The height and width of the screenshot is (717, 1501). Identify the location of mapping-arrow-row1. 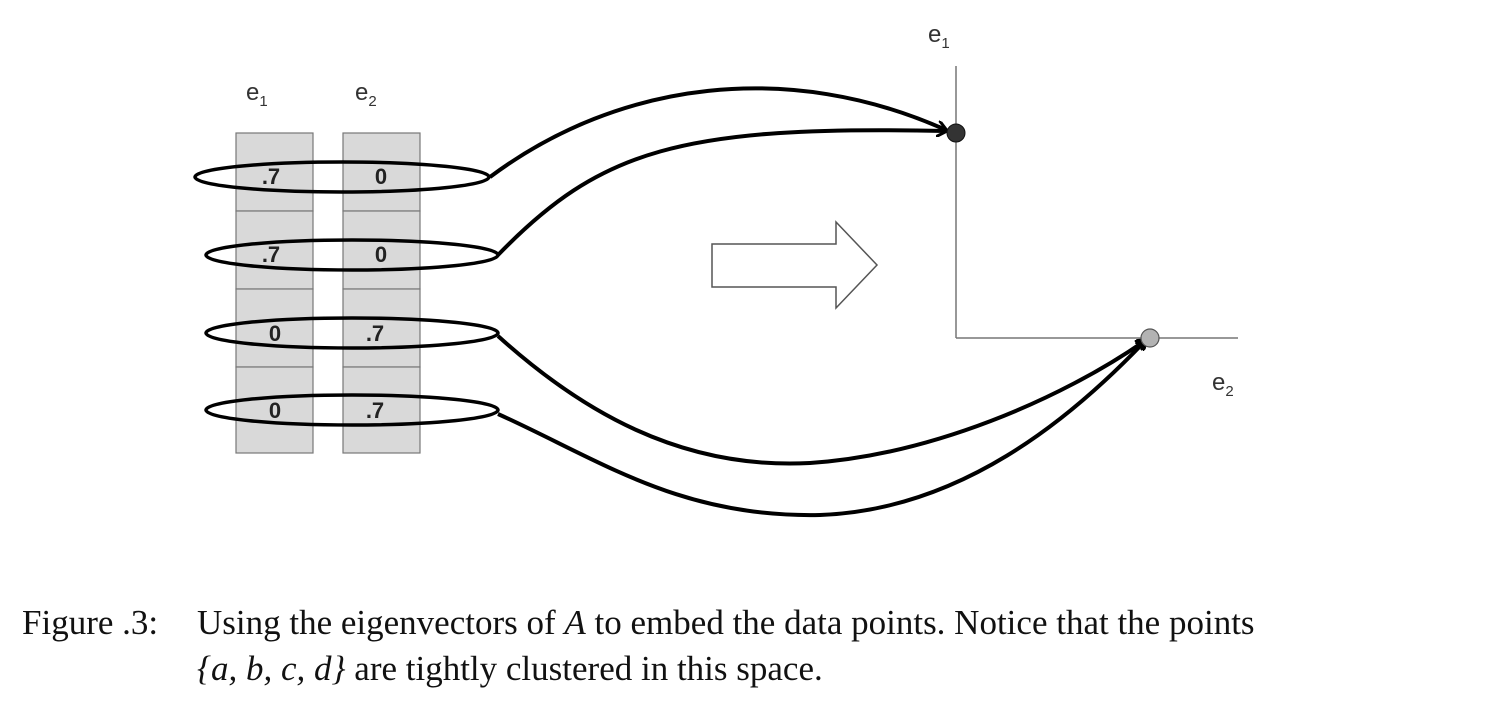
(717, 132).